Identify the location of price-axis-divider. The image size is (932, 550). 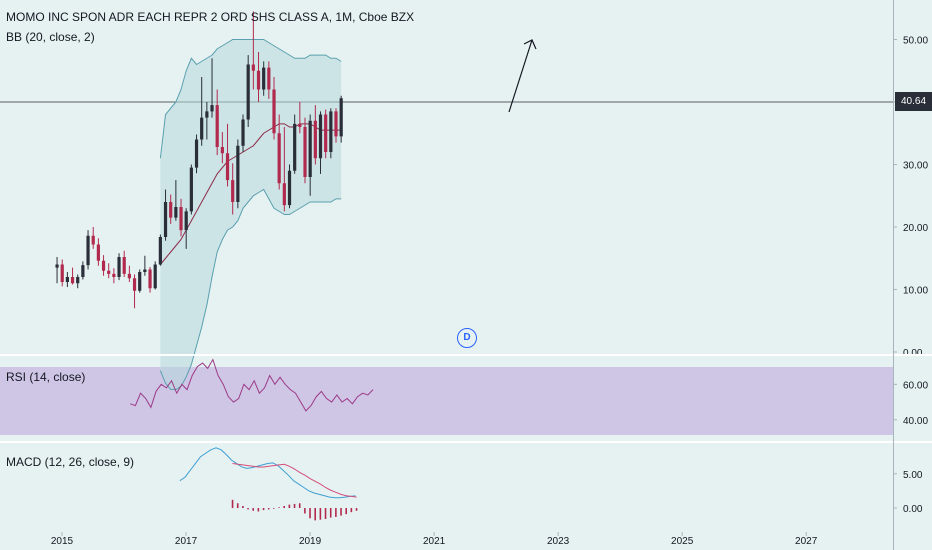
(893, 275).